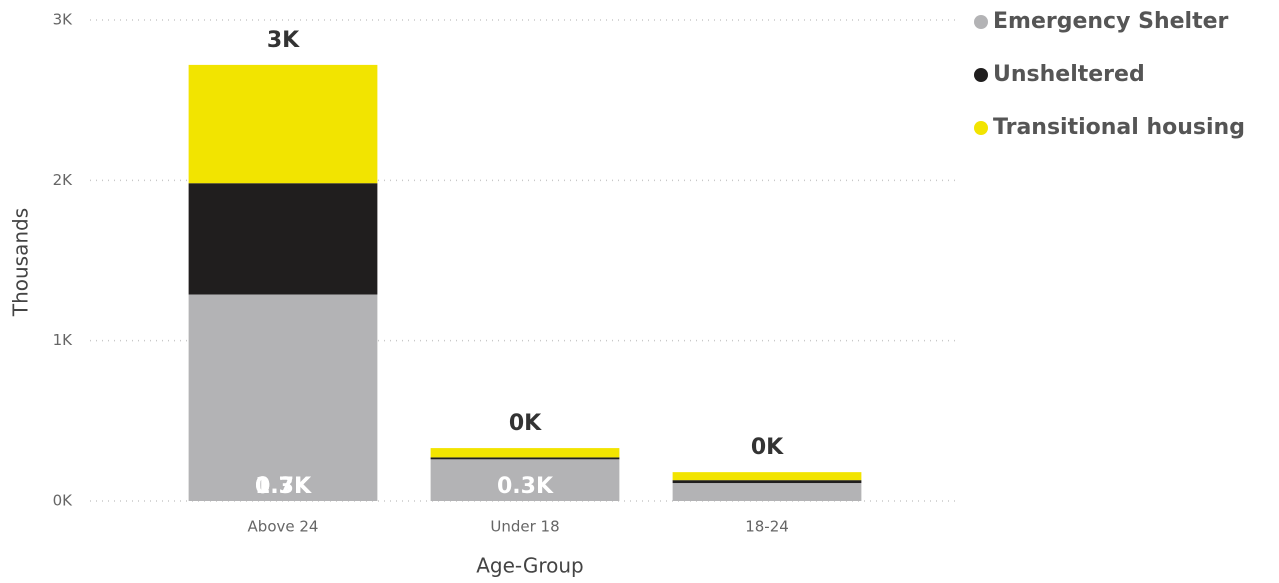  What do you see at coordinates (767, 527) in the screenshot?
I see `x-tick-label: 18-24` at bounding box center [767, 527].